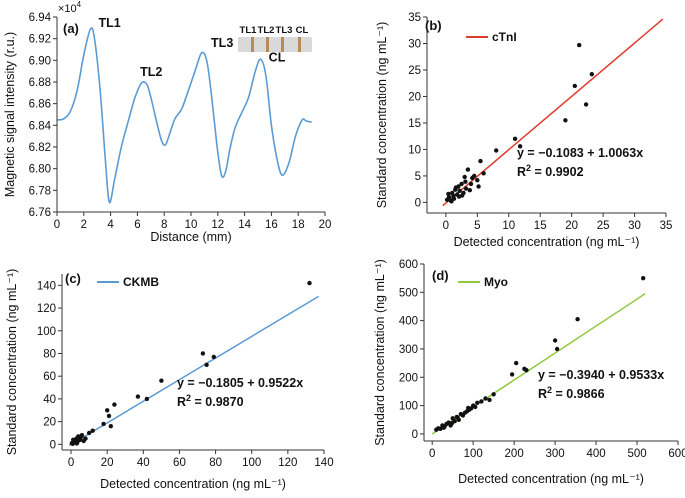 The height and width of the screenshot is (498, 685). I want to click on d-y-tick-label: 100, so click(408, 407).